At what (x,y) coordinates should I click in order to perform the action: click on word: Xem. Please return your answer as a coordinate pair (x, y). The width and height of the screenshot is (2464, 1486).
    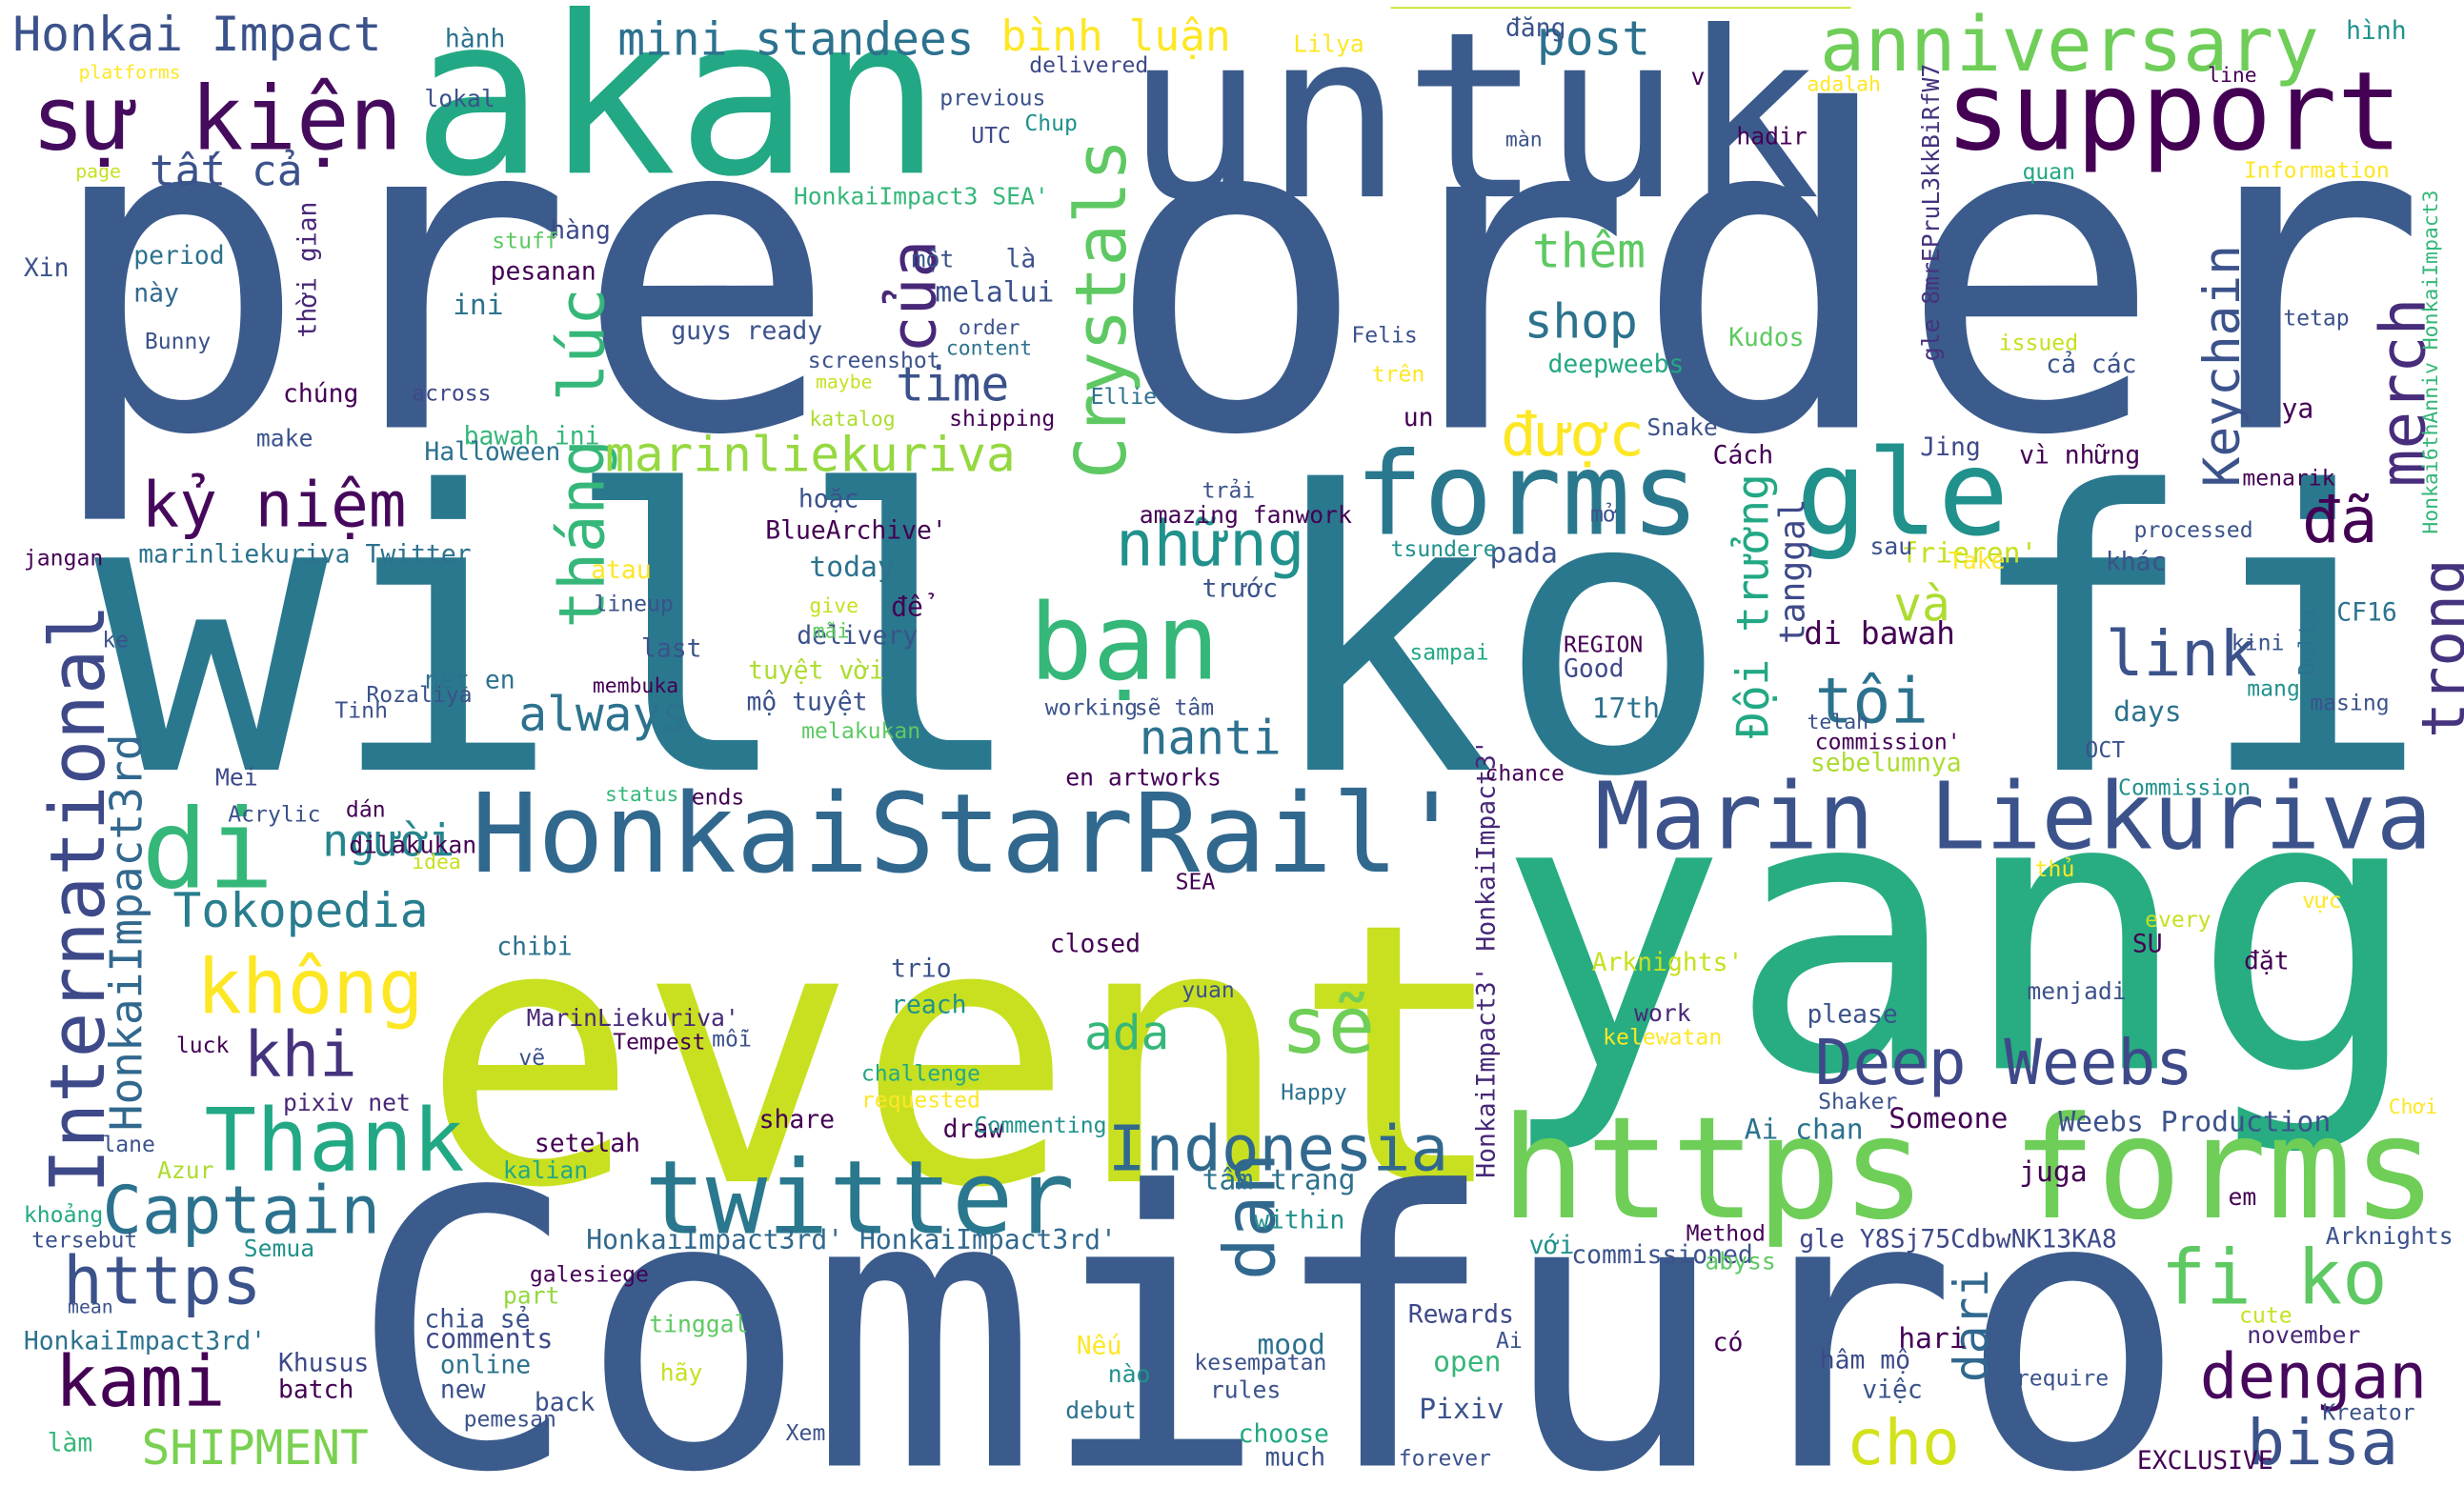
    Looking at the image, I should click on (806, 1433).